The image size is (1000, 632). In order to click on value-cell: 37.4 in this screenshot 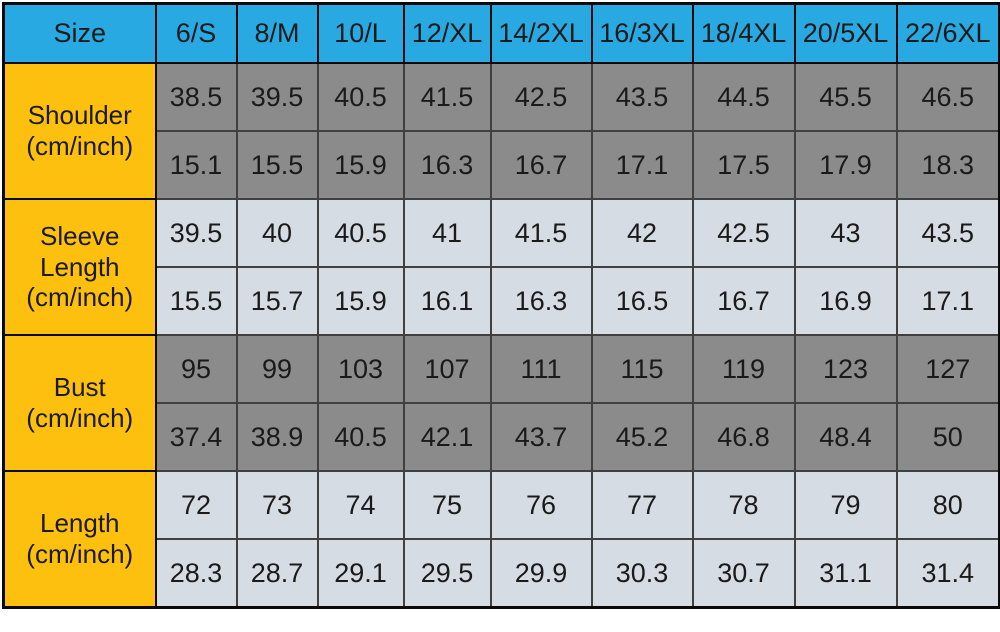, I will do `click(196, 437)`.